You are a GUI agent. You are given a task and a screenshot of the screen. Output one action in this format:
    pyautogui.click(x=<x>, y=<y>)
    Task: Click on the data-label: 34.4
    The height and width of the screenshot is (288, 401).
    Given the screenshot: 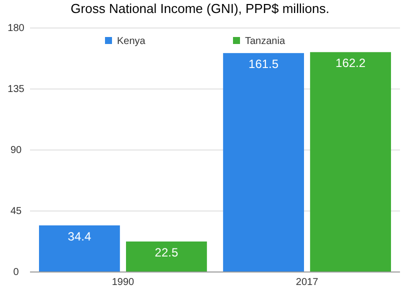 What is the action you would take?
    pyautogui.click(x=80, y=236)
    